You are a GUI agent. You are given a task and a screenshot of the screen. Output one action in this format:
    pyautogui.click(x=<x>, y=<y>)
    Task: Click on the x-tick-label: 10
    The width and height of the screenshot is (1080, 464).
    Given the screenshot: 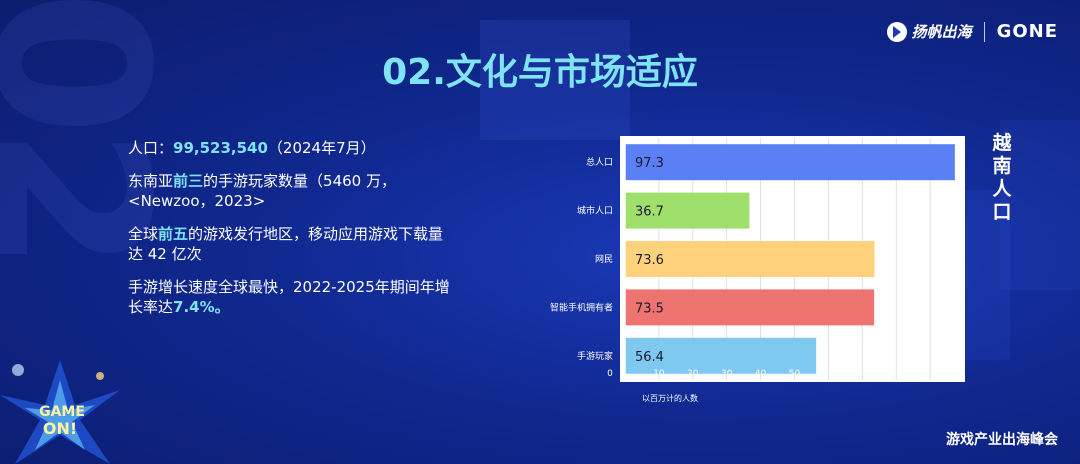 What is the action you would take?
    pyautogui.click(x=659, y=374)
    